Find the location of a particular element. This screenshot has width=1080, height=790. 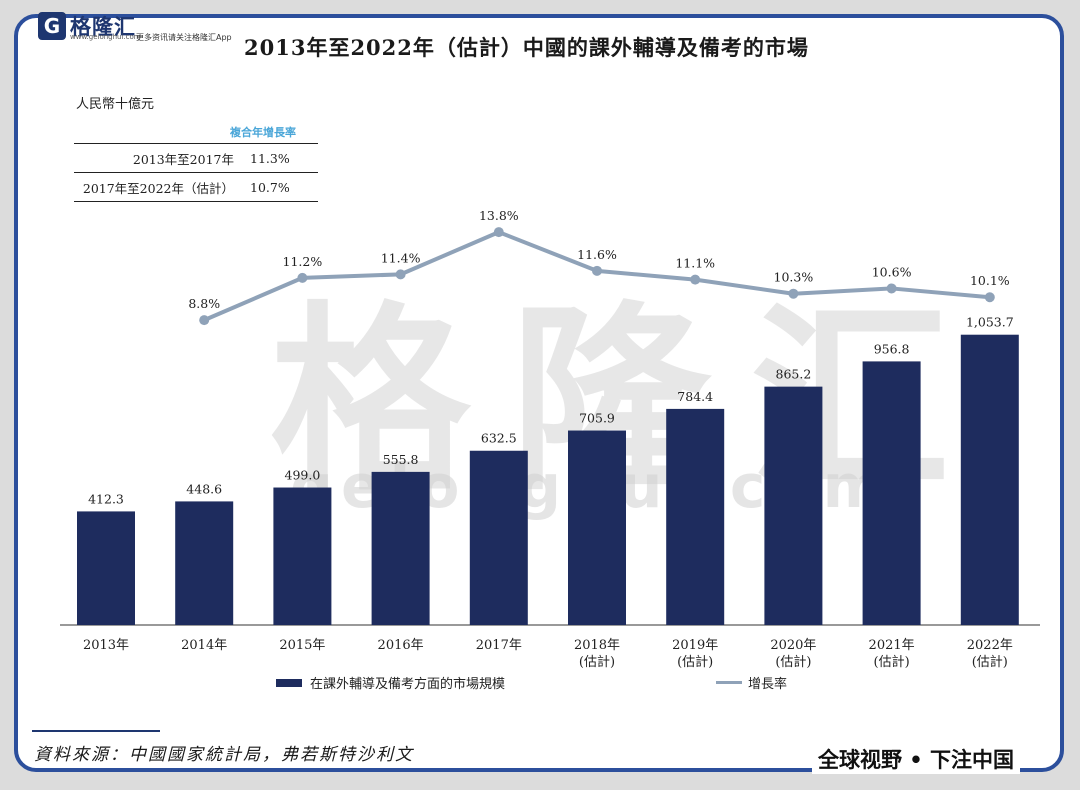

brand-logo: G 格隆汇 is located at coordinates (87, 26).